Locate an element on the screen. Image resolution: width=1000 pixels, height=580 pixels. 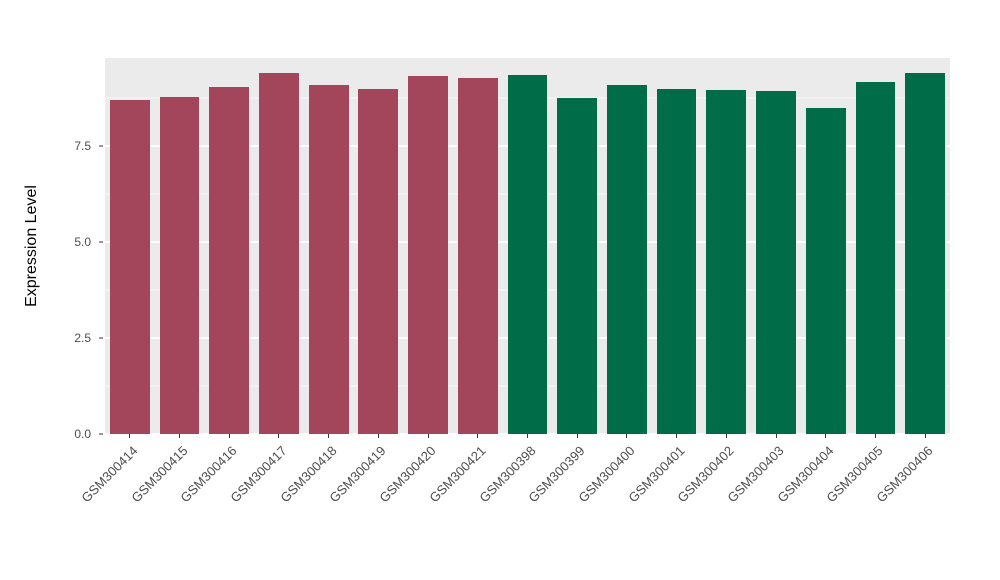
bar-GSM300415 is located at coordinates (179, 265).